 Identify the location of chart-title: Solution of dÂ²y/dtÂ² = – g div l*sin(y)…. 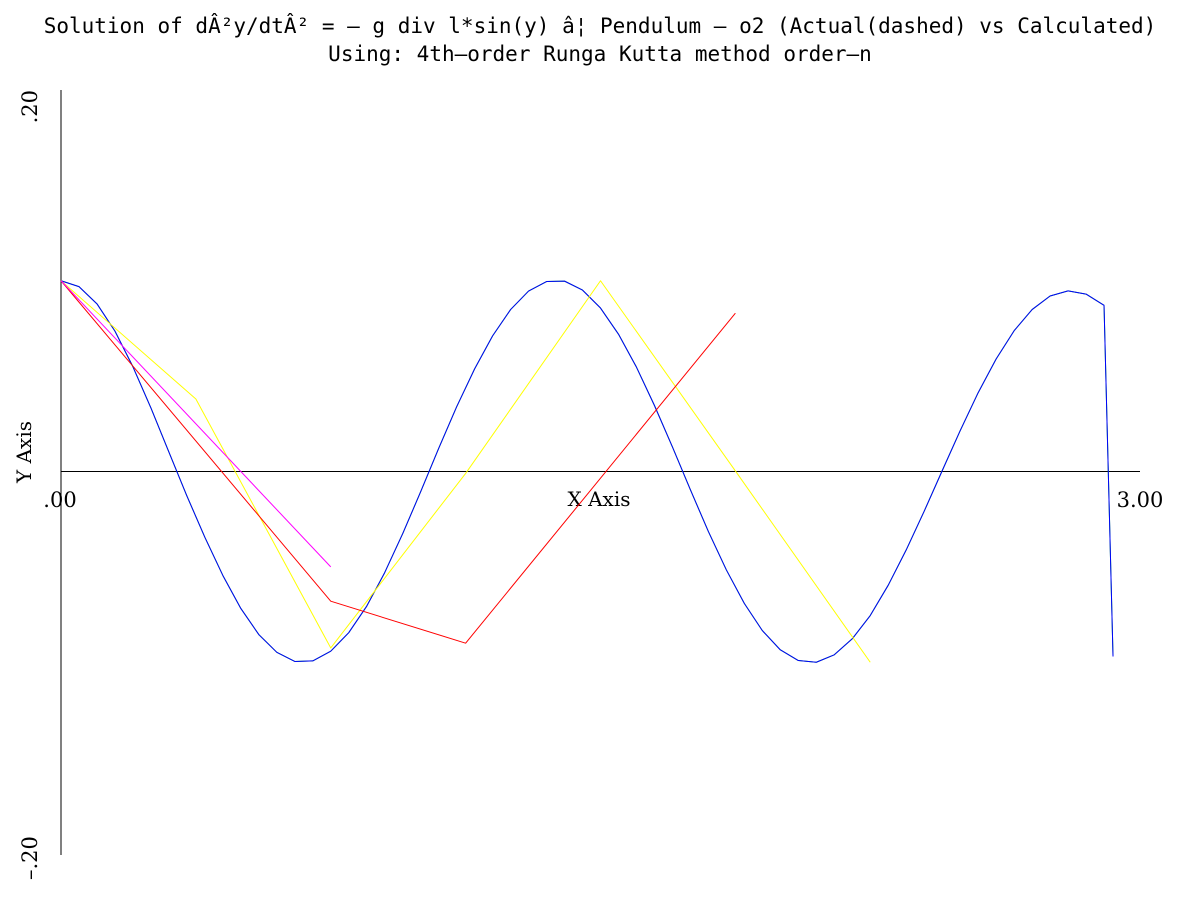
(600, 25).